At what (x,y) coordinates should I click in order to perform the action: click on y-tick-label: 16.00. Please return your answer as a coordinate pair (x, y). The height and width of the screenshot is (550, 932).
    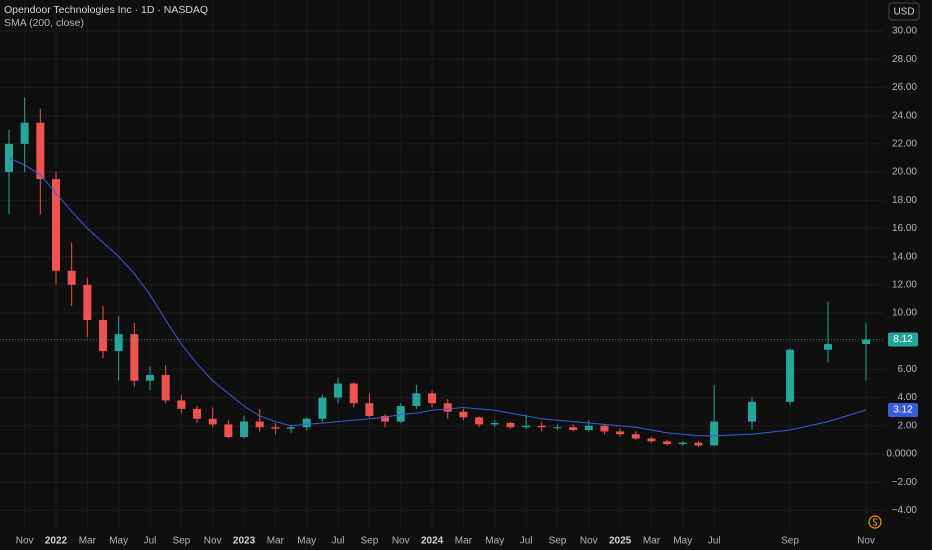
    Looking at the image, I should click on (904, 228).